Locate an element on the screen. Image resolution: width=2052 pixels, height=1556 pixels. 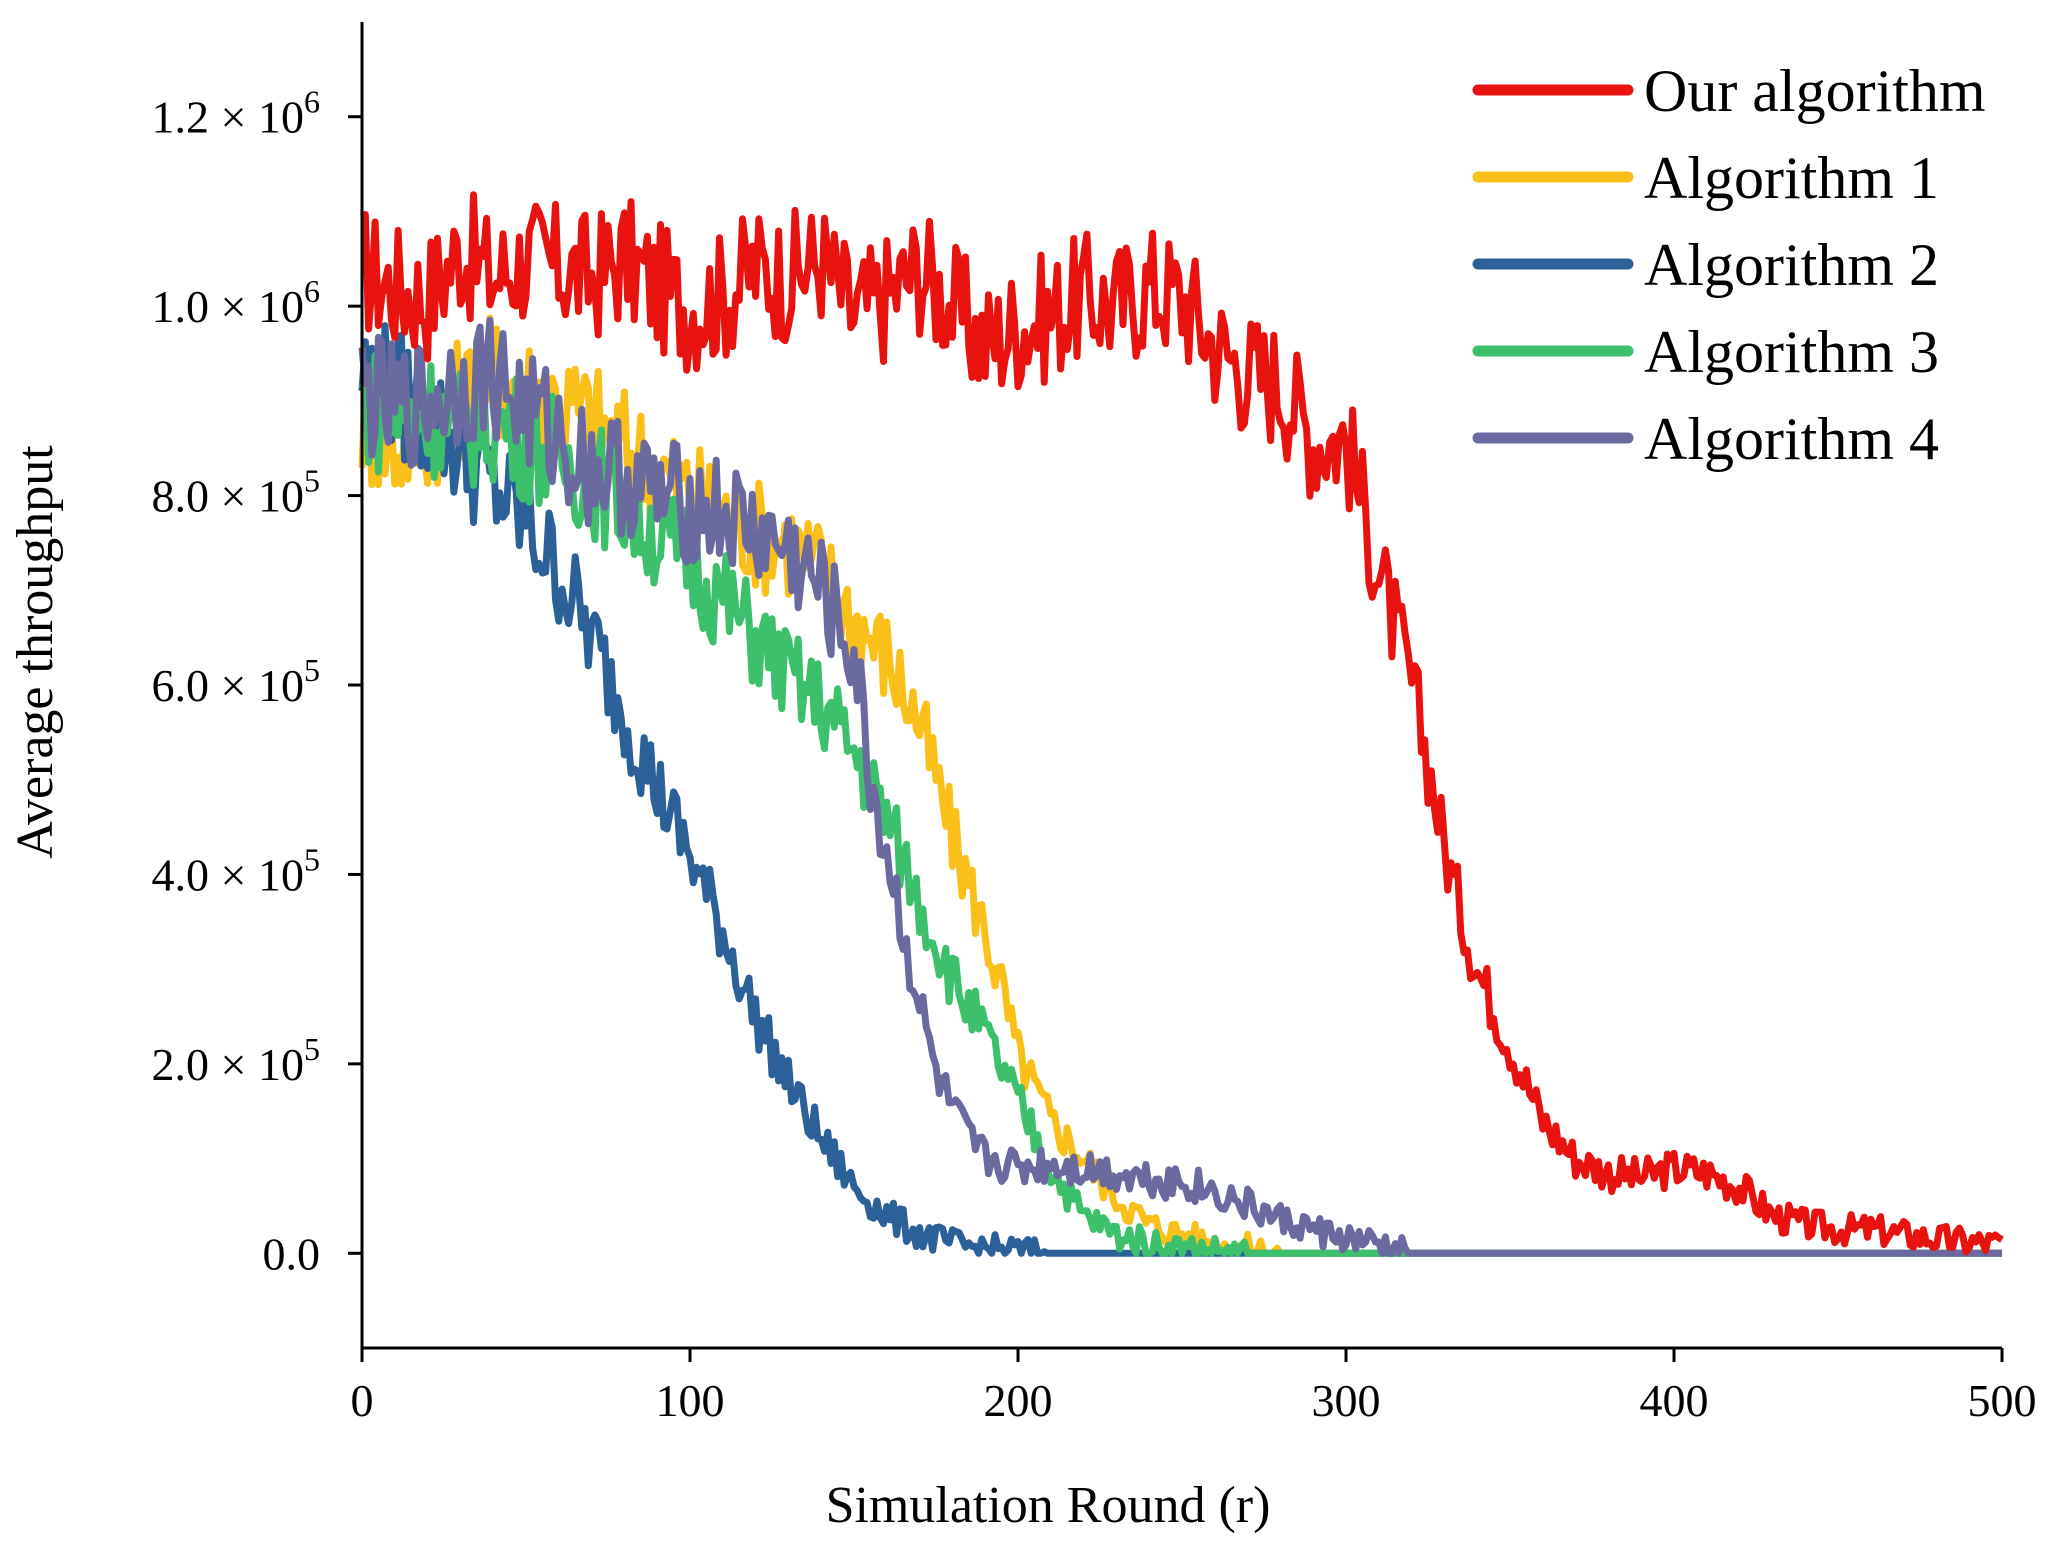
x-axis-title: Simulation Round (r) is located at coordinates (1048, 1505).